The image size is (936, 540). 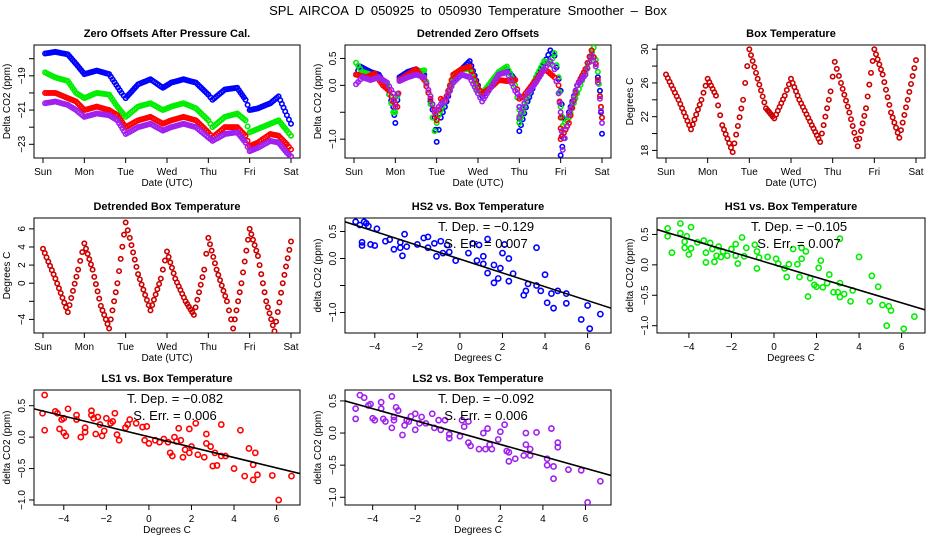 What do you see at coordinates (167, 441) in the screenshot?
I see `regression-line` at bounding box center [167, 441].